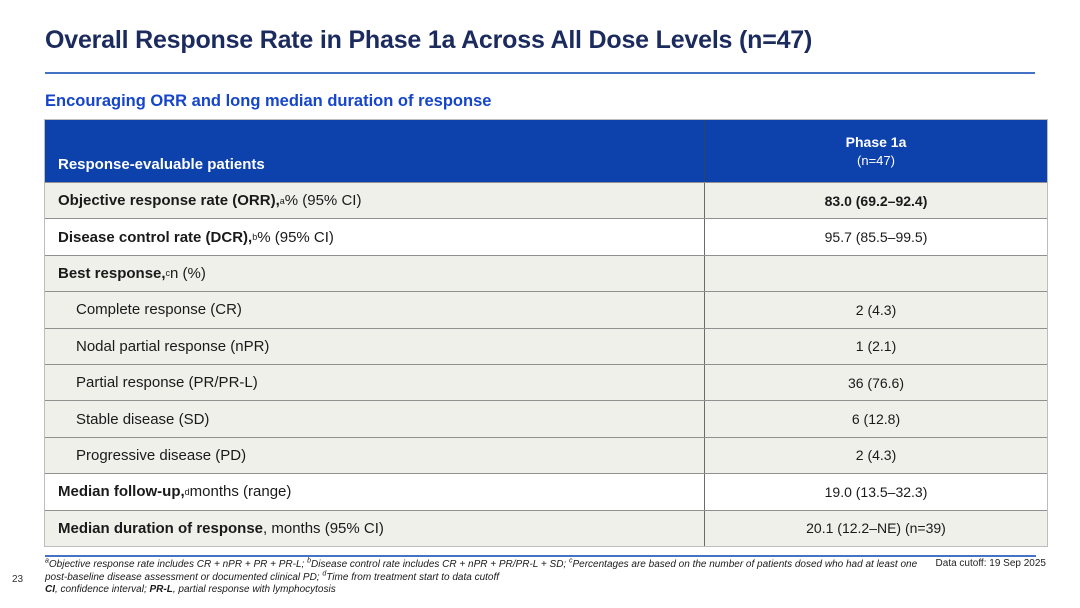 This screenshot has height=608, width=1080. I want to click on row-value: 19.0 (13.5–32.3), so click(875, 492).